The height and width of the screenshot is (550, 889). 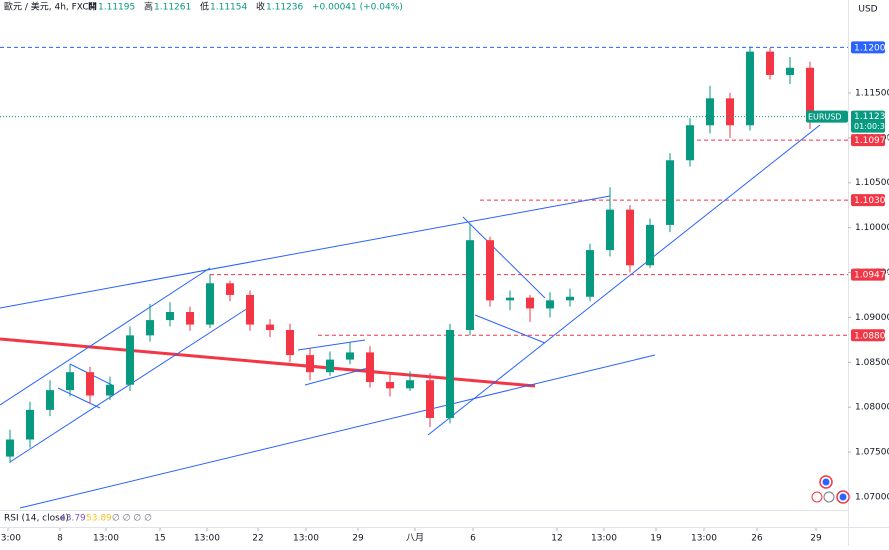 What do you see at coordinates (656, 539) in the screenshot?
I see `x-tick-label: 19` at bounding box center [656, 539].